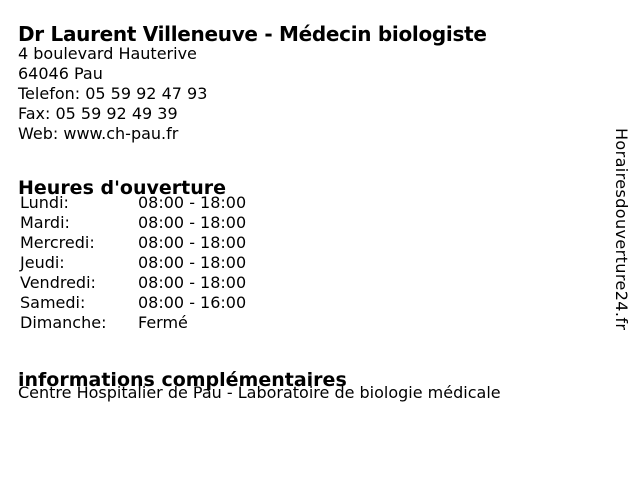 The image size is (640, 480). What do you see at coordinates (44, 202) in the screenshot?
I see `day-label: Lundi:` at bounding box center [44, 202].